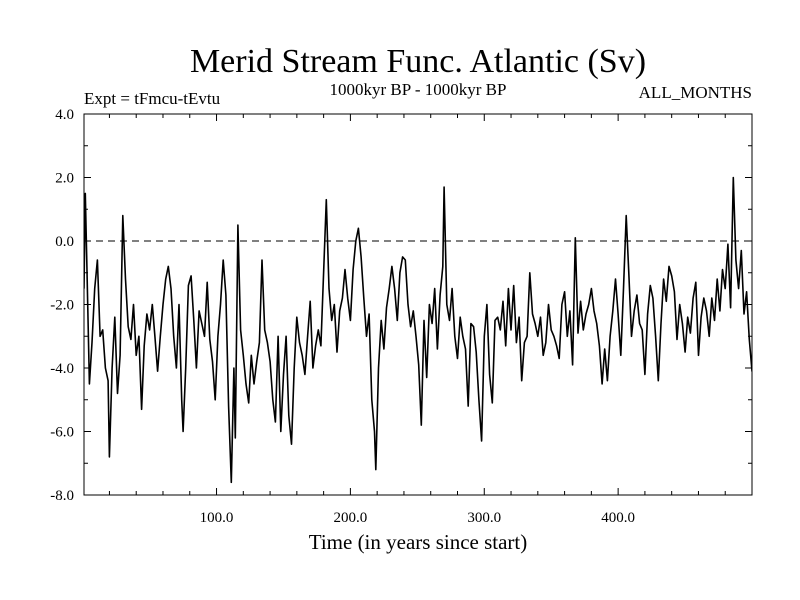 This screenshot has width=800, height=600. Describe the element at coordinates (217, 518) in the screenshot. I see `x-tick-label: 100.0` at that location.